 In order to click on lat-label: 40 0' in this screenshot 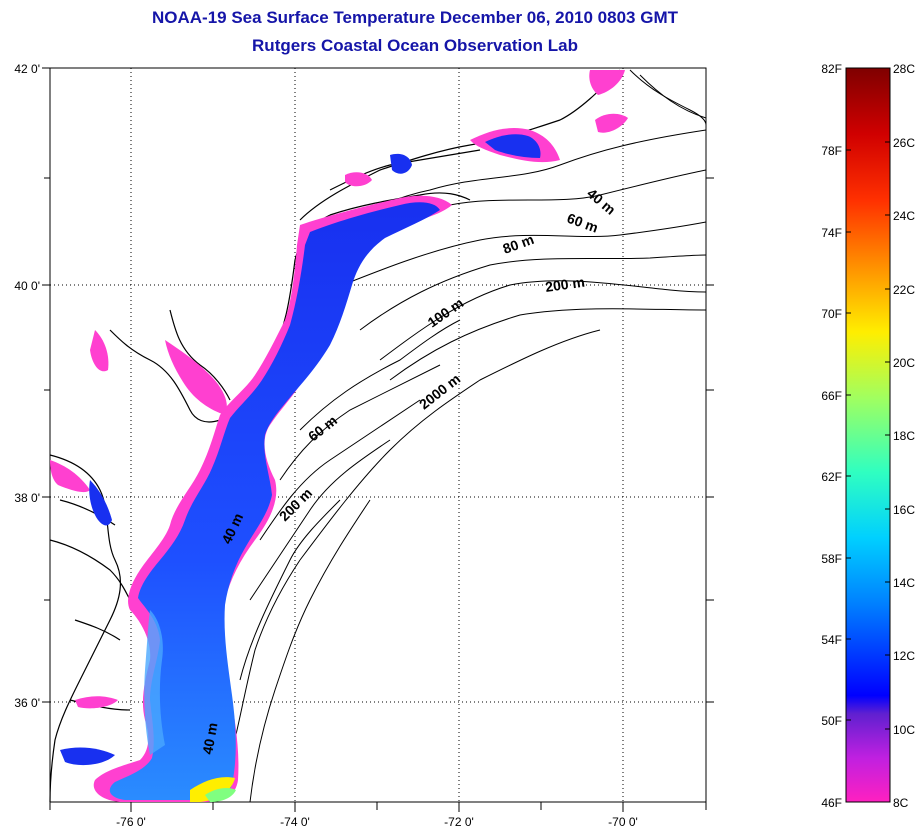, I will do `click(27, 286)`.